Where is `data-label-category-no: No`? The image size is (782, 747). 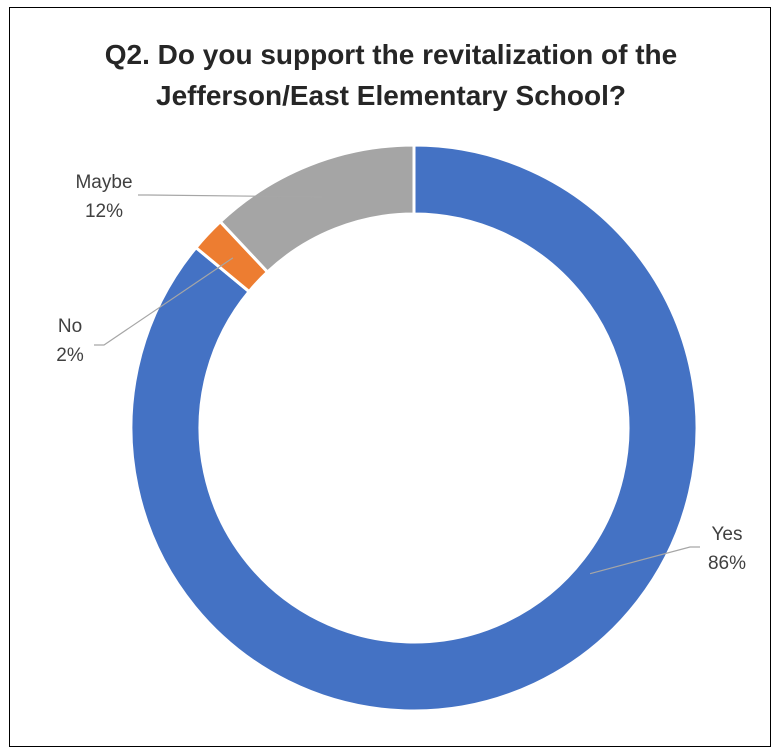
data-label-category-no: No is located at coordinates (70, 326).